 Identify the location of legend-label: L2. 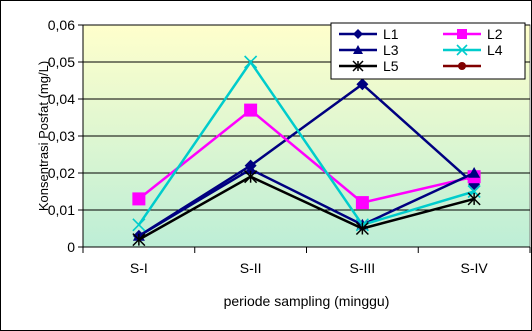
(495, 34).